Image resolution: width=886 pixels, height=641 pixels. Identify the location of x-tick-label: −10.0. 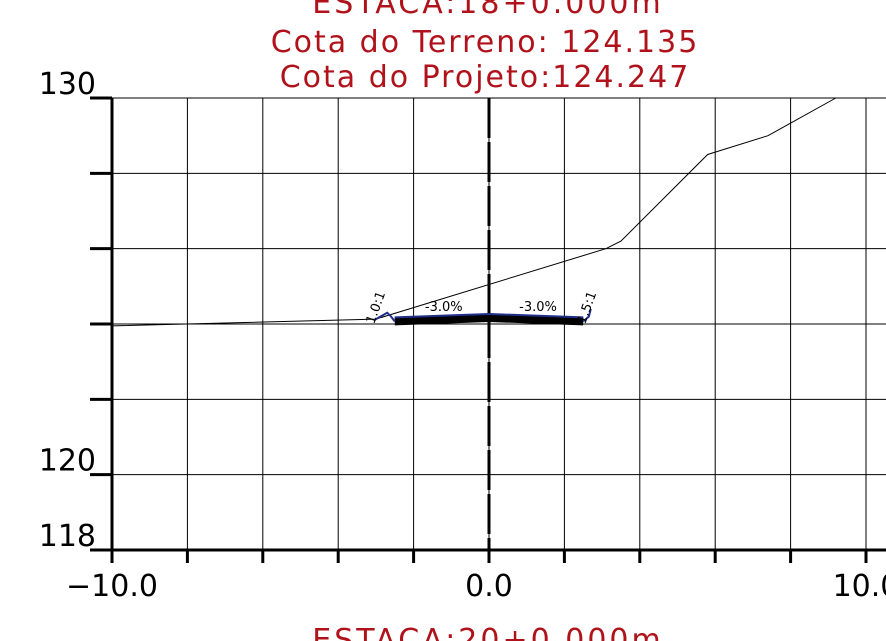
(112, 586).